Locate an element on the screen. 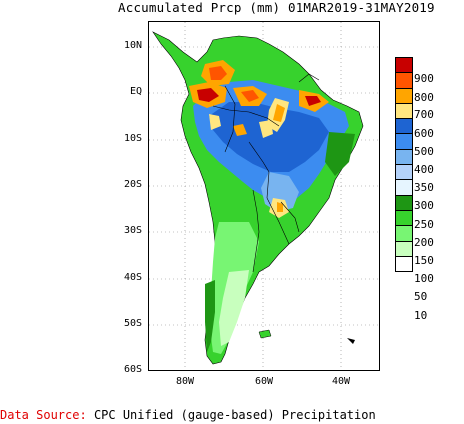 Image resolution: width=464 pixels, height=424 pixels. legend-label: 700 is located at coordinates (424, 114).